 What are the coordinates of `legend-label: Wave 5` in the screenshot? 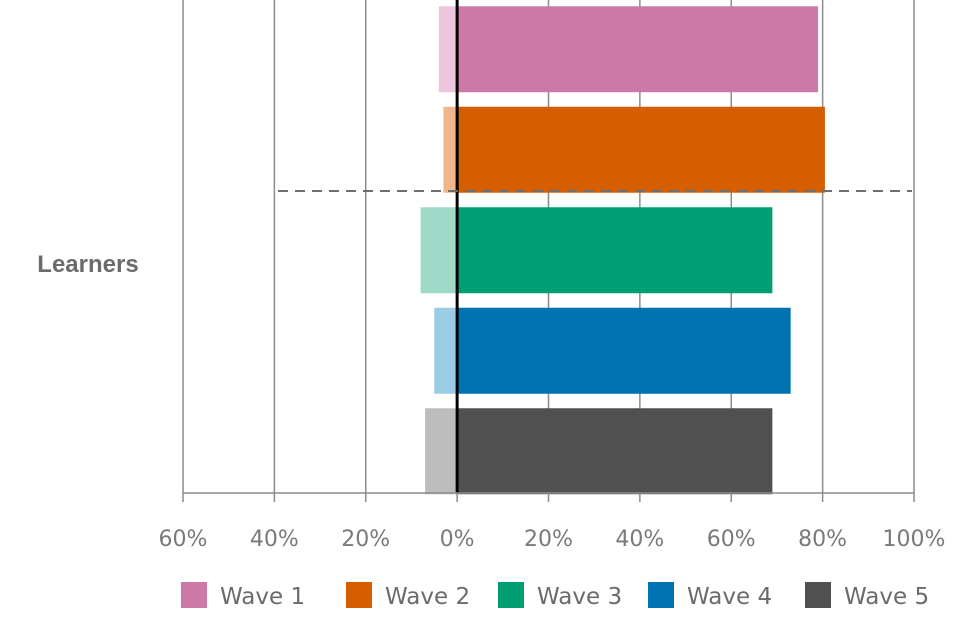 It's located at (886, 597).